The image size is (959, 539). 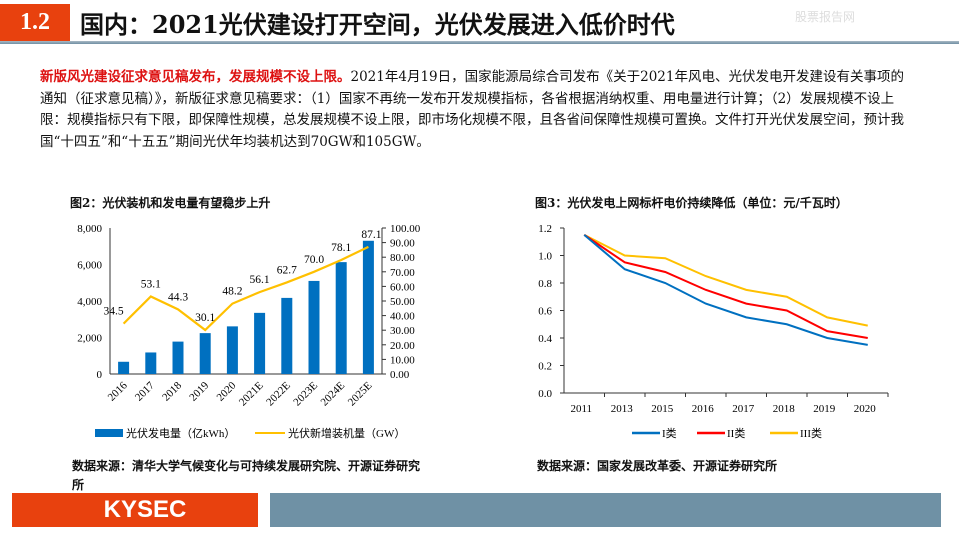 What do you see at coordinates (545, 284) in the screenshot?
I see `y-tick-label: 0.8` at bounding box center [545, 284].